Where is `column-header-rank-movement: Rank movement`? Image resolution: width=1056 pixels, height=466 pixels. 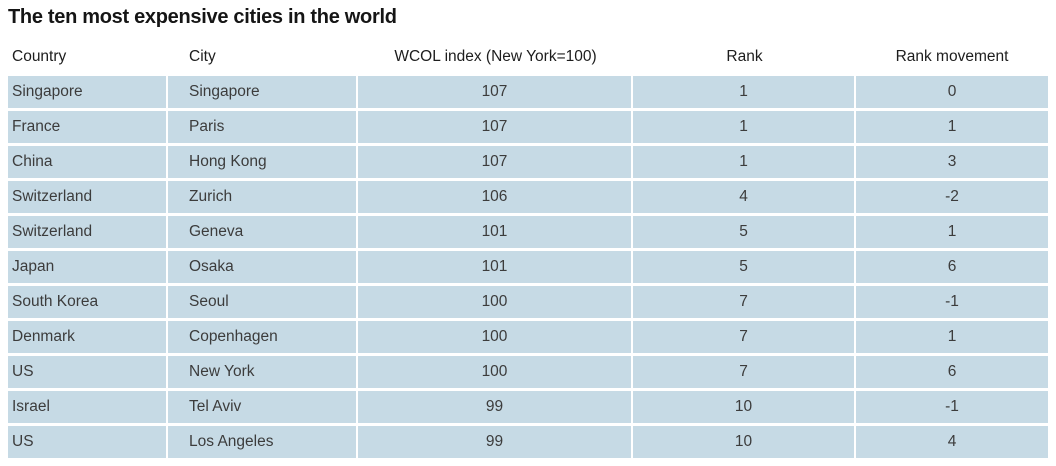 column-header-rank-movement: Rank movement is located at coordinates (952, 56).